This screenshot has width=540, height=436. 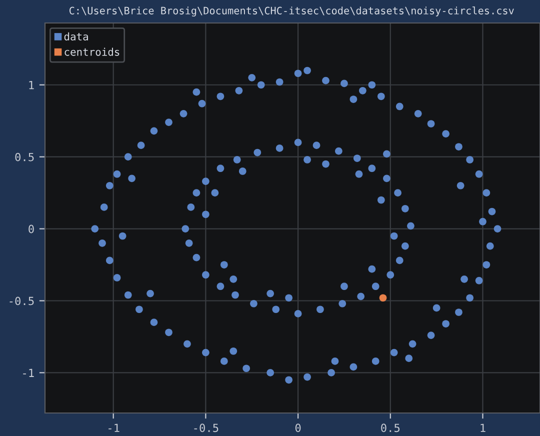 What do you see at coordinates (31, 229) in the screenshot?
I see `y-tick-label: 0` at bounding box center [31, 229].